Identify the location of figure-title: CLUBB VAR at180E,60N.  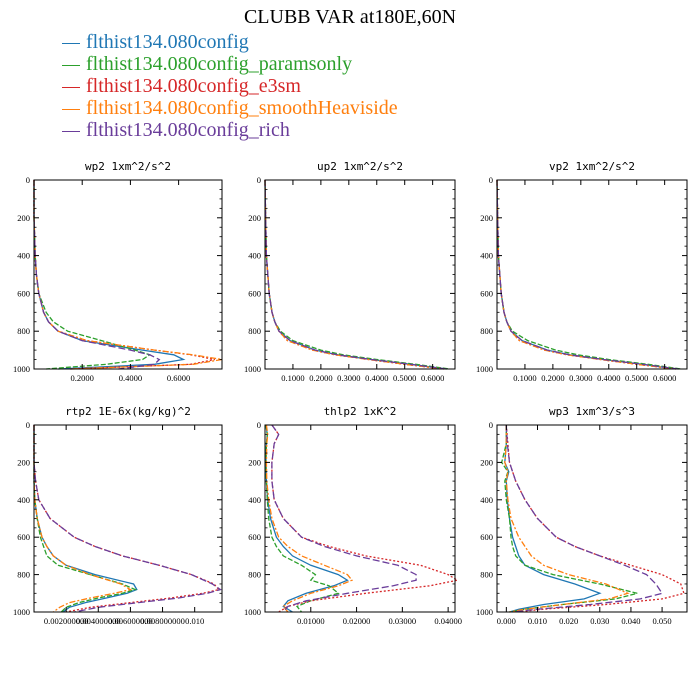
(350, 17).